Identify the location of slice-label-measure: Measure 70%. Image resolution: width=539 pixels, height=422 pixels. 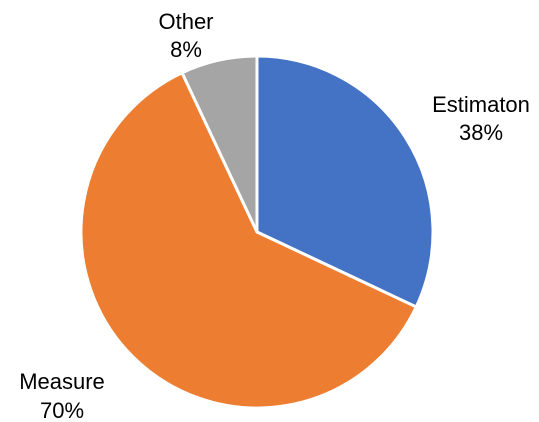
(62, 395).